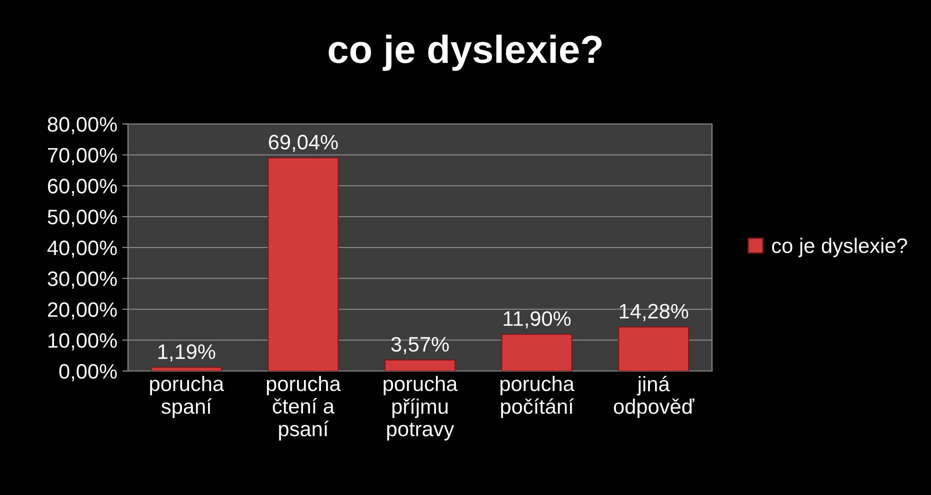  What do you see at coordinates (420, 345) in the screenshot?
I see `data-label: 3,57%` at bounding box center [420, 345].